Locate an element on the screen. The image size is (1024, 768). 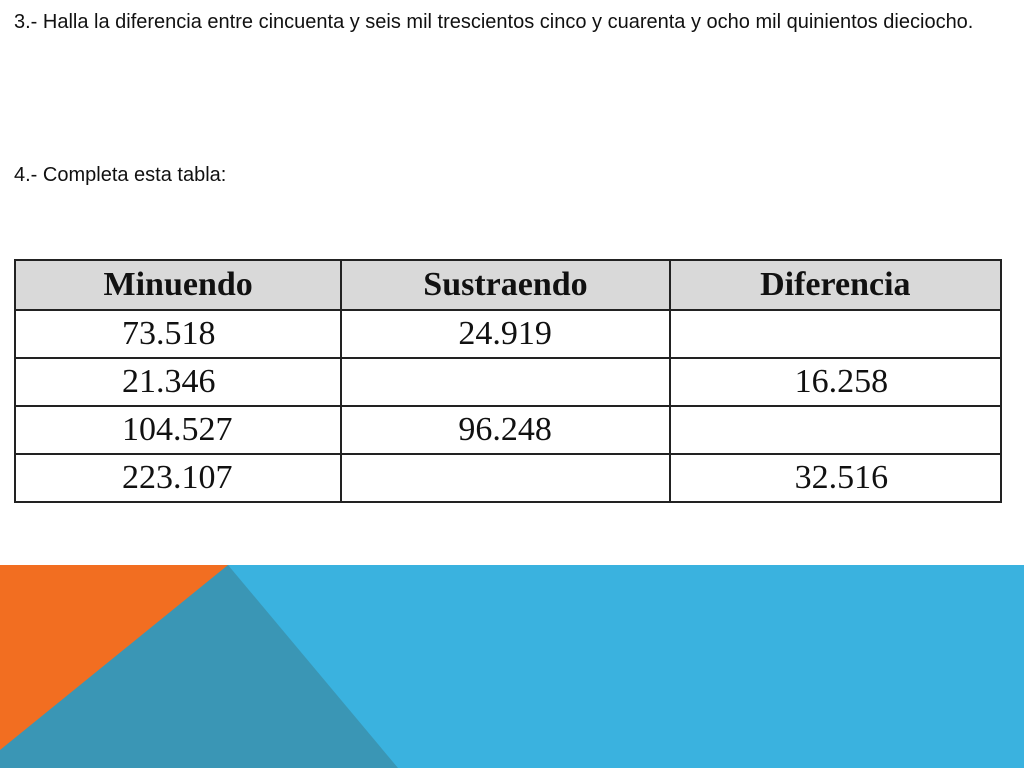
table-row: 21.346 16.258 is located at coordinates (508, 382).